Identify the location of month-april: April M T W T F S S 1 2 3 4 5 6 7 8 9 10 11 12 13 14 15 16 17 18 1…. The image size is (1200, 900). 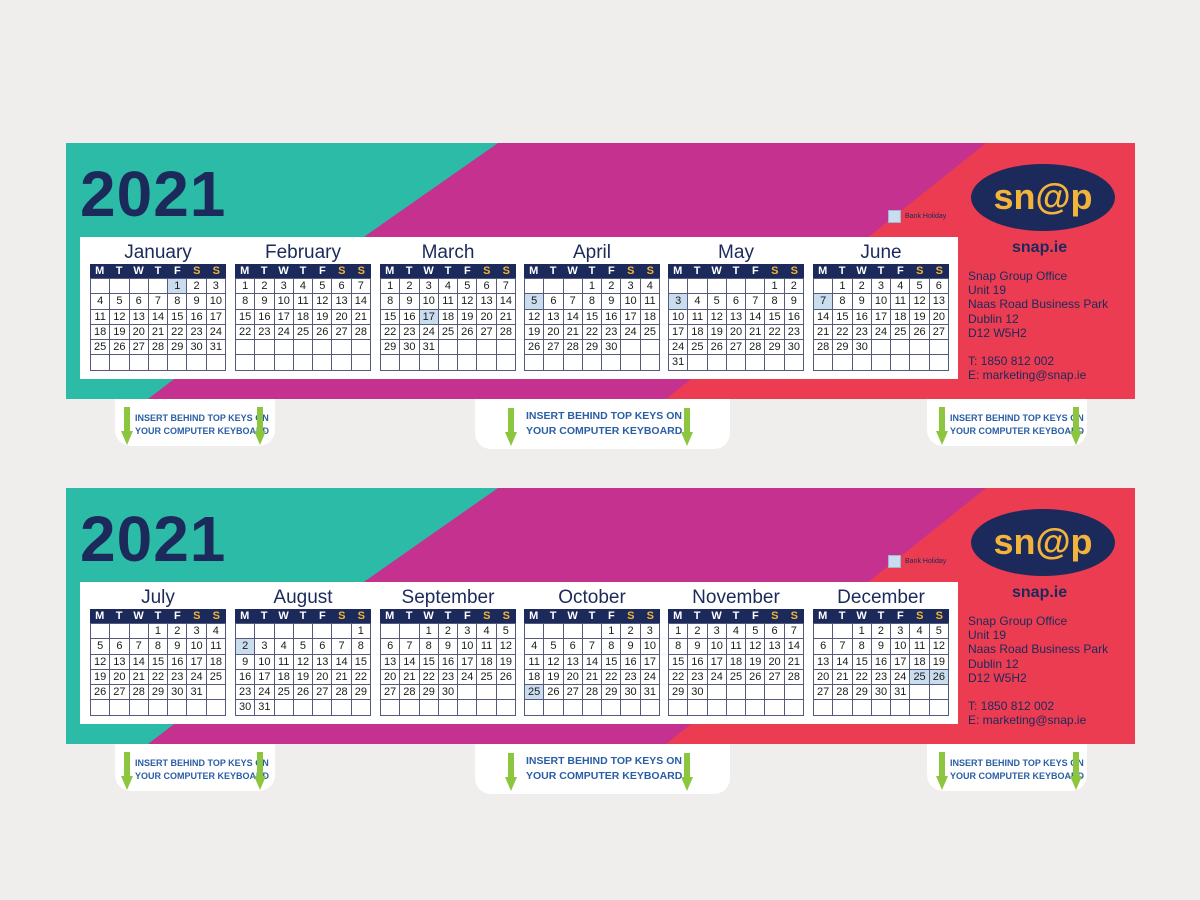
(592, 304).